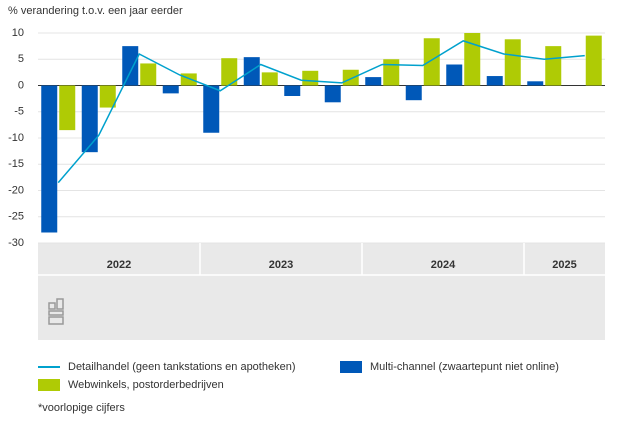  Describe the element at coordinates (464, 367) in the screenshot. I see `legend-label: Multi-channel (zwaartepunt niet online)` at that location.